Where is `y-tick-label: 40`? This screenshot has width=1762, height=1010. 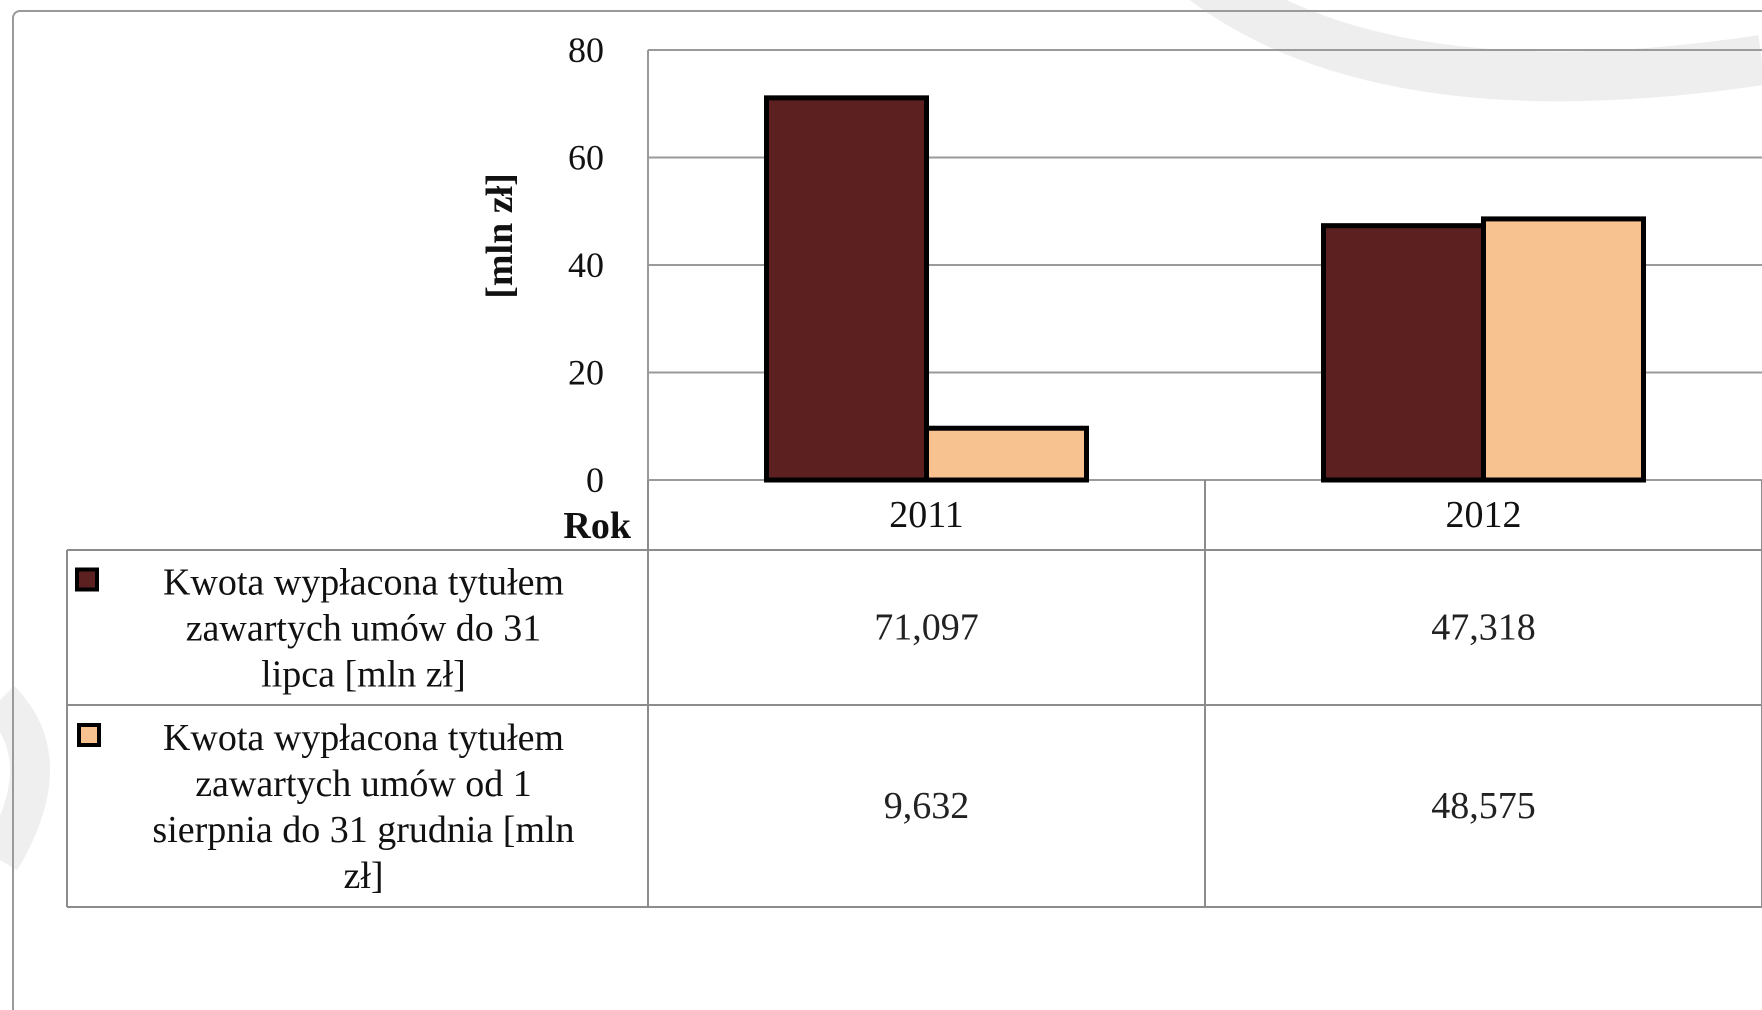 y-tick-label: 40 is located at coordinates (586, 265).